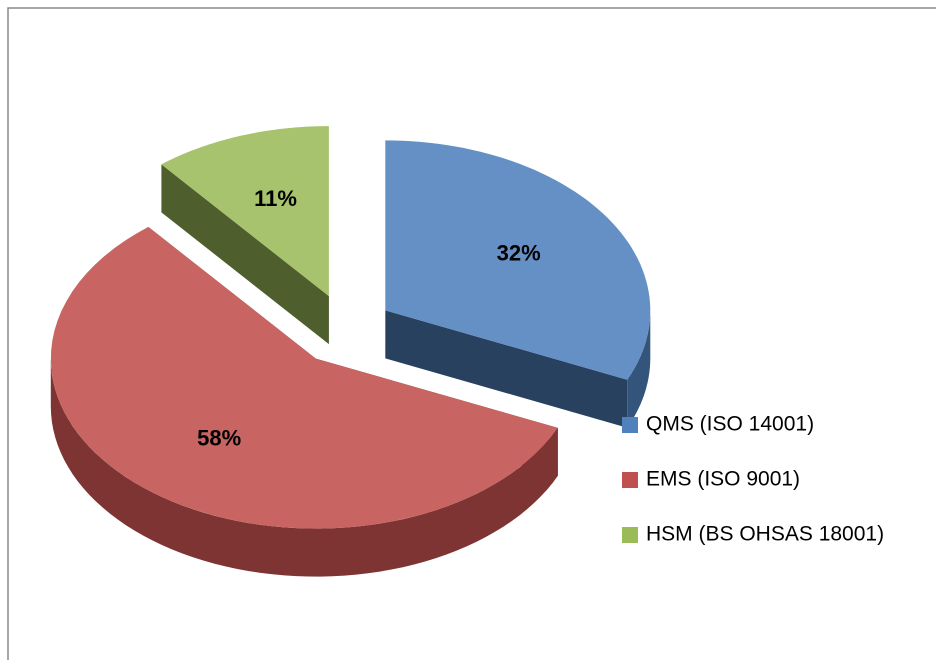 This screenshot has width=936, height=660. What do you see at coordinates (219, 437) in the screenshot?
I see `data-label: 58%` at bounding box center [219, 437].